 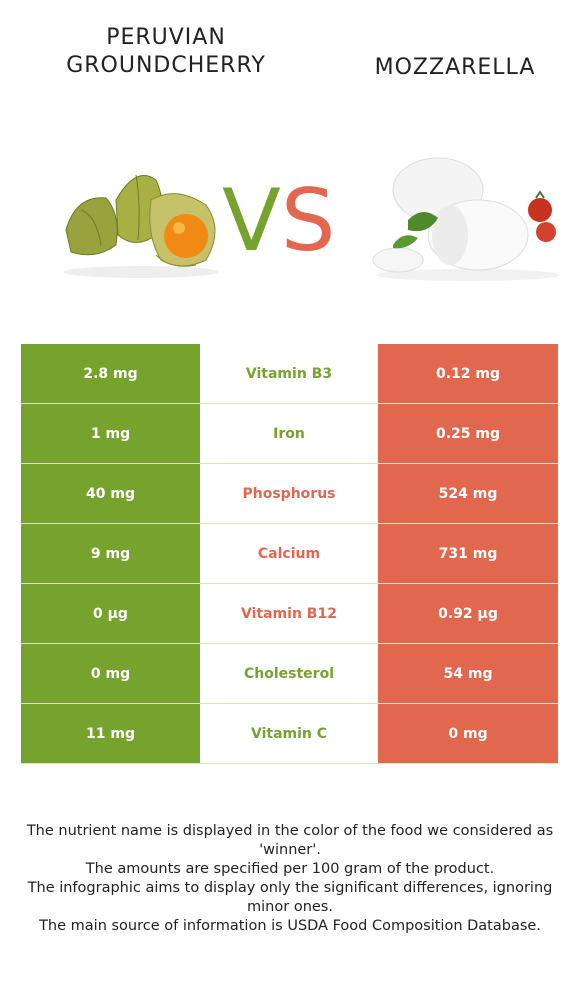 I want to click on left-food-title: PERUVIAN GROUNDCHERRY, so click(x=166, y=52).